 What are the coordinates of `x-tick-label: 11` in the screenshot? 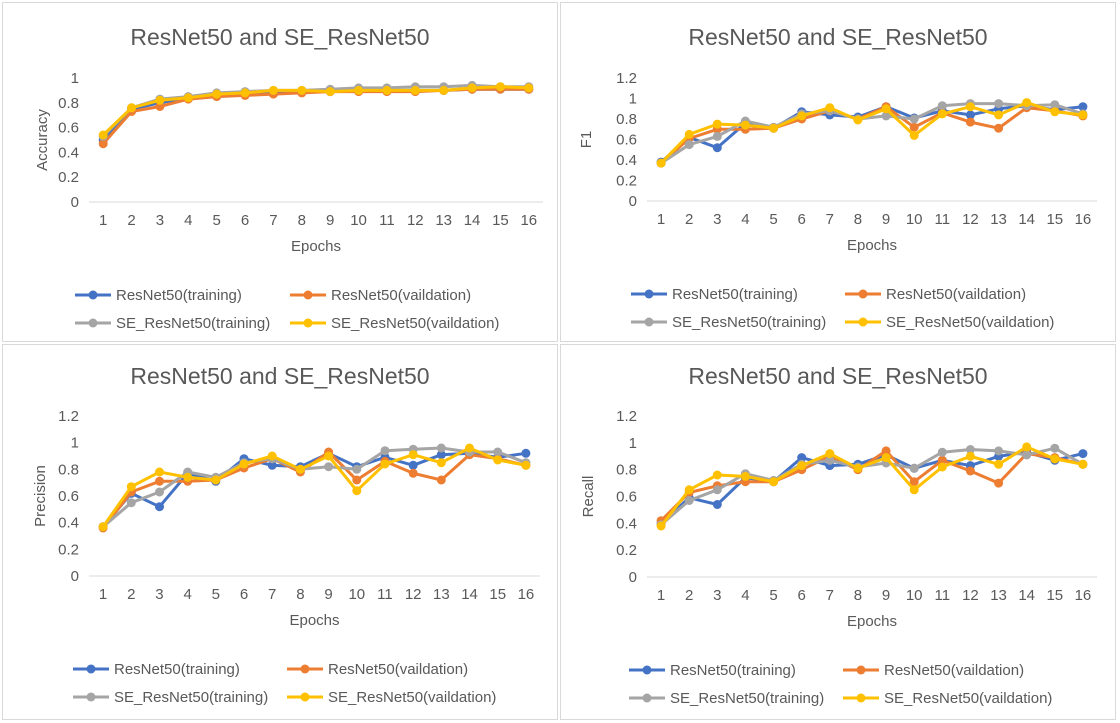 It's located at (943, 219).